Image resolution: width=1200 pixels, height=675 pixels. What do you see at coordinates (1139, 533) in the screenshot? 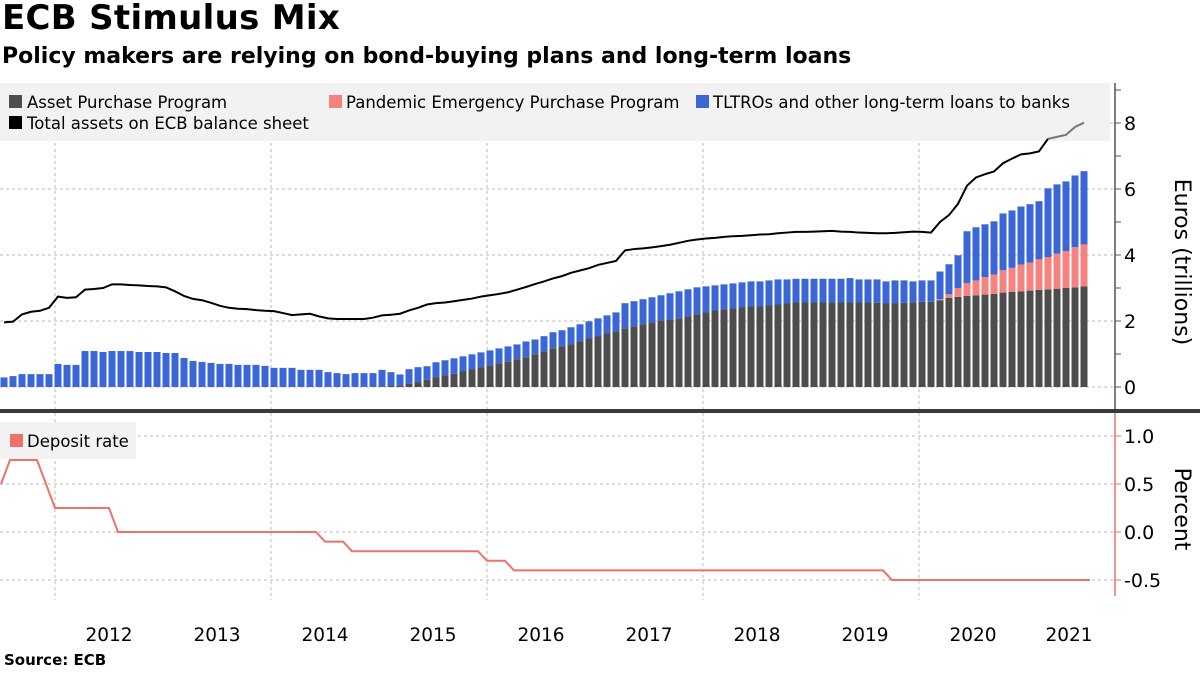
I see `y-tick-label-lower: 0.0` at bounding box center [1139, 533].